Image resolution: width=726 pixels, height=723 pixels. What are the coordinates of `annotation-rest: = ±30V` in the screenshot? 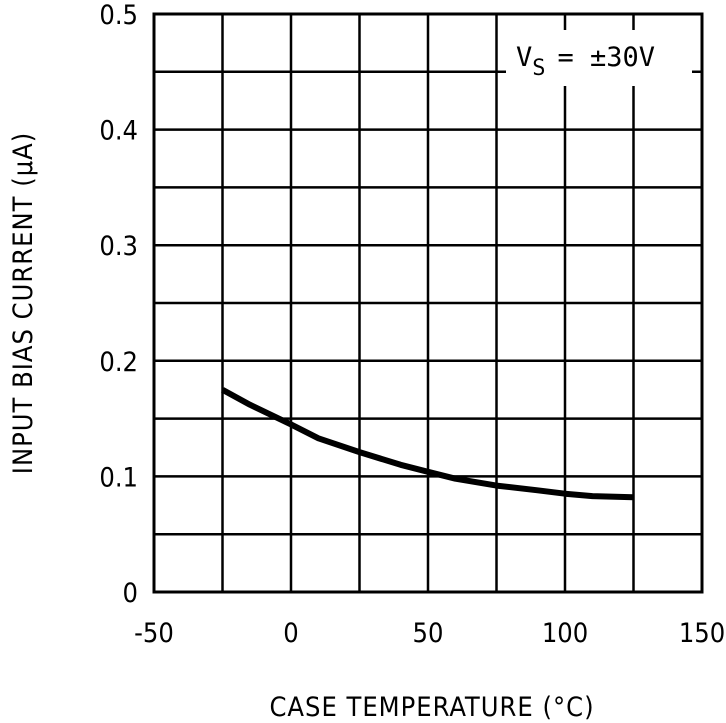 It's located at (607, 57).